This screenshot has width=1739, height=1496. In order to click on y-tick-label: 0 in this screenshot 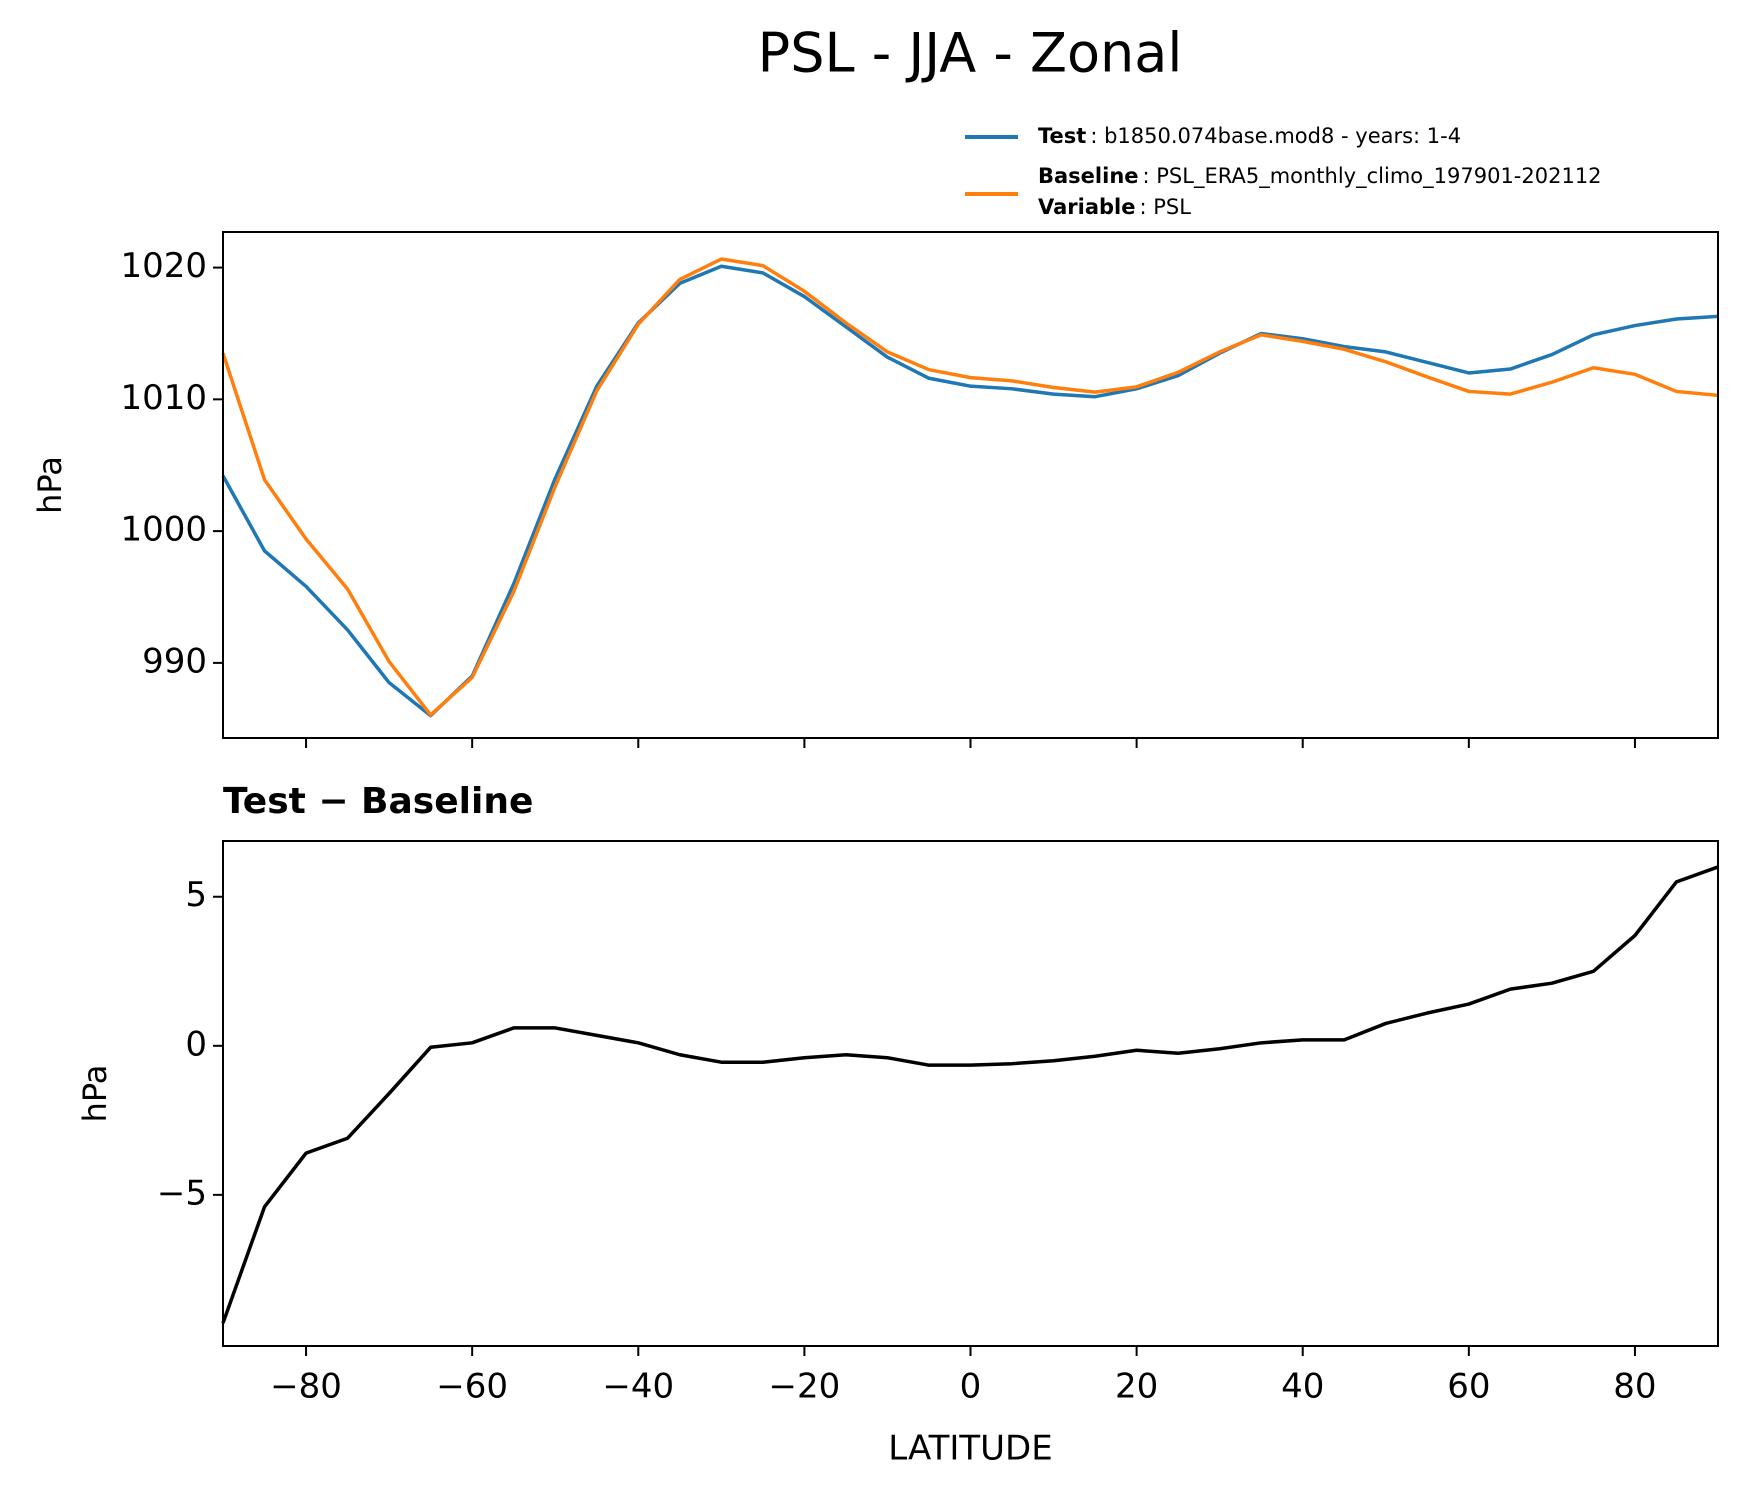, I will do `click(196, 1044)`.